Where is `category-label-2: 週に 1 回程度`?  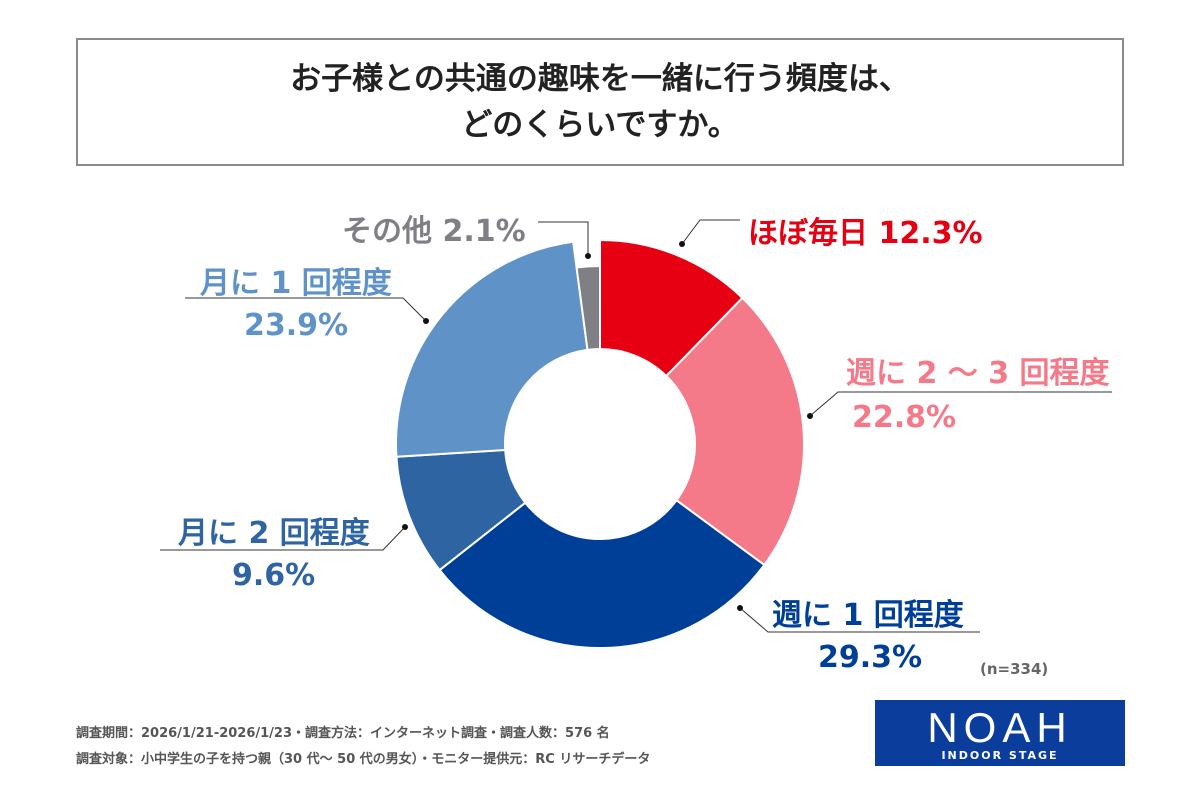 category-label-2: 週に 1 回程度 is located at coordinates (868, 615).